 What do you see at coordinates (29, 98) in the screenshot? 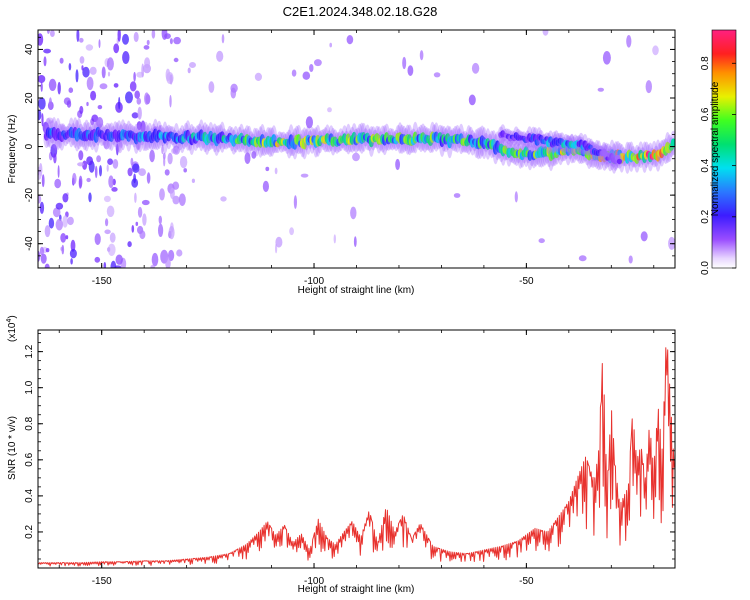
I see `y-tick-label: 20` at bounding box center [29, 98].